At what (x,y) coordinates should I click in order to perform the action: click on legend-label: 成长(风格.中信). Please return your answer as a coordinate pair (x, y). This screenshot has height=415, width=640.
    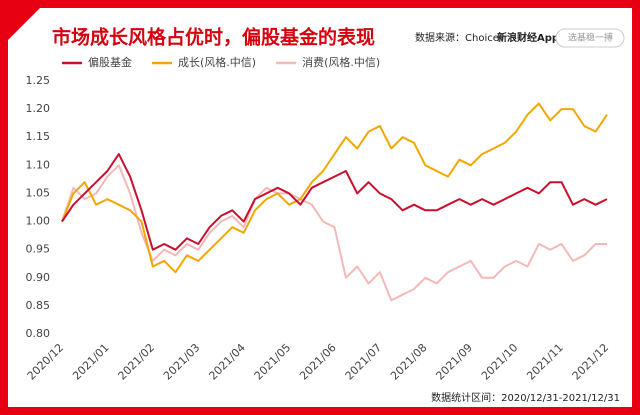
    Looking at the image, I should click on (217, 62).